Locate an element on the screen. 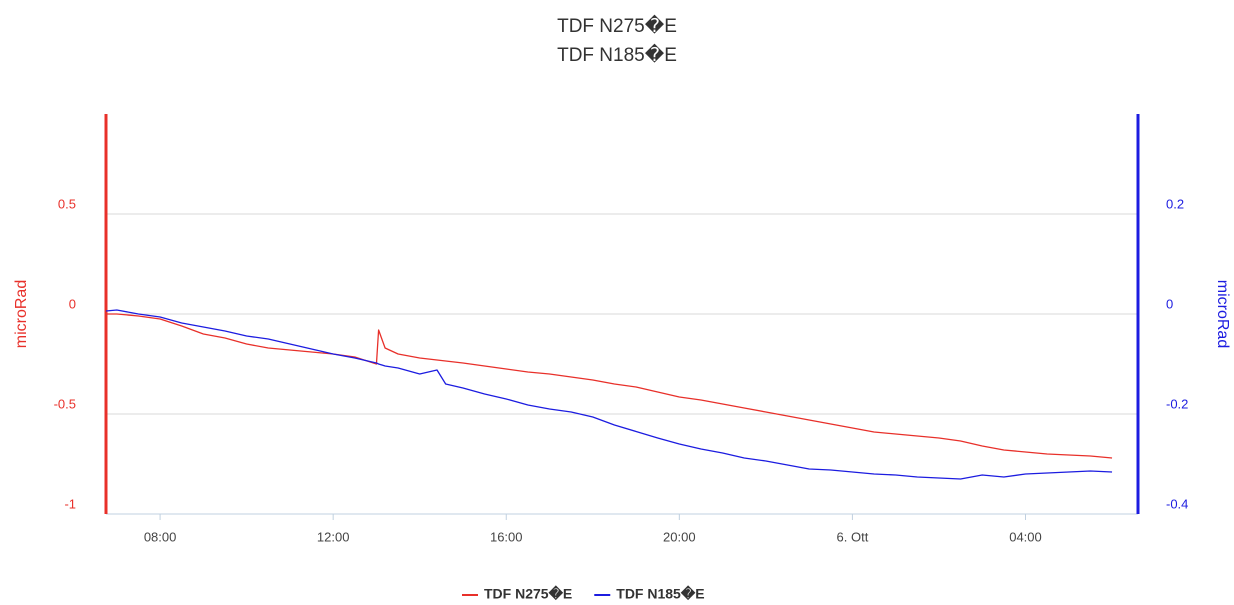 Image resolution: width=1234 pixels, height=605 pixels. y-tick-label: 0.5 is located at coordinates (67, 203).